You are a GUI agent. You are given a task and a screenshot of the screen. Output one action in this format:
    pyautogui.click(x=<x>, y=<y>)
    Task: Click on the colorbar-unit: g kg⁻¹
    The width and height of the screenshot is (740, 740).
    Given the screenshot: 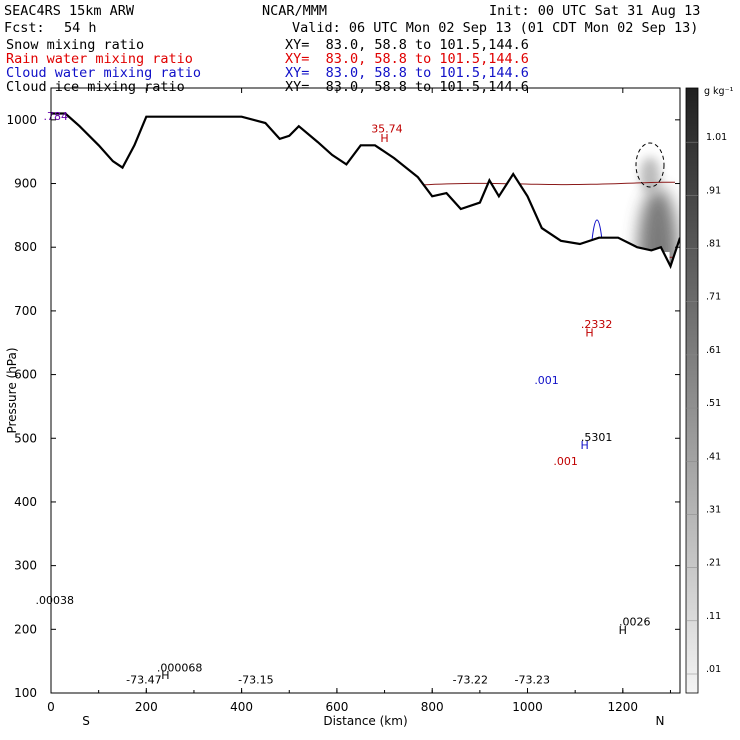 What is the action you would take?
    pyautogui.click(x=719, y=91)
    